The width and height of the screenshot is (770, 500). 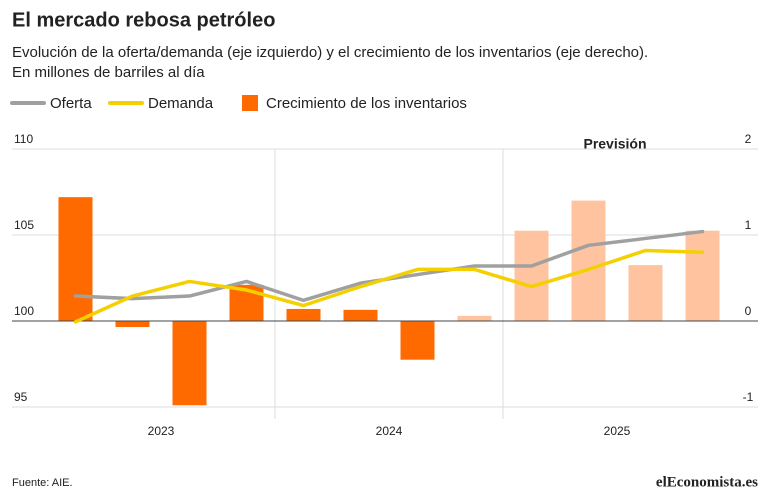 What do you see at coordinates (42, 483) in the screenshot?
I see `source: Fuente: AIE.` at bounding box center [42, 483].